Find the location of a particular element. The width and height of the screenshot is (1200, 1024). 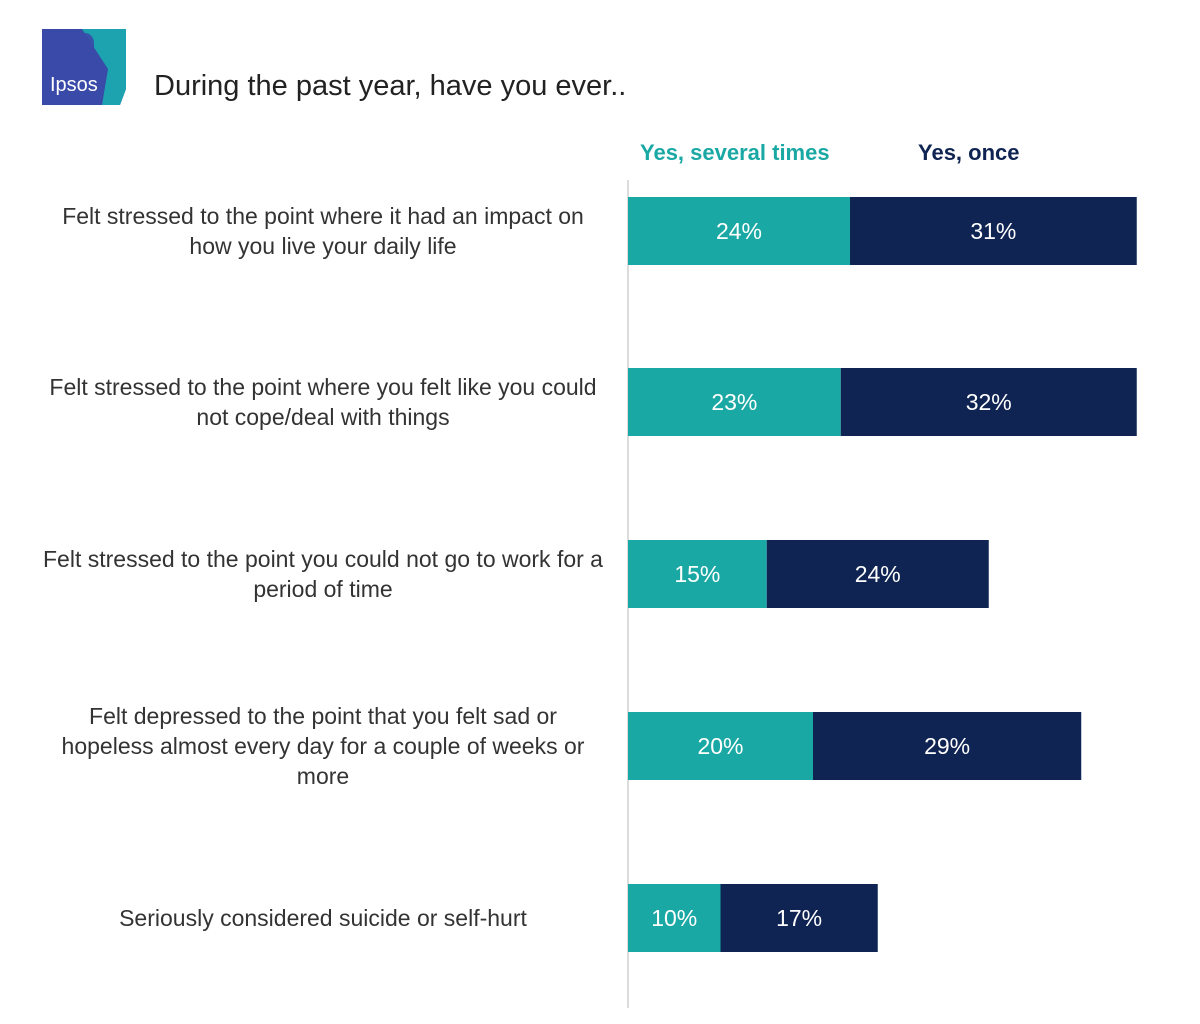

data-label: 29% is located at coordinates (947, 746).